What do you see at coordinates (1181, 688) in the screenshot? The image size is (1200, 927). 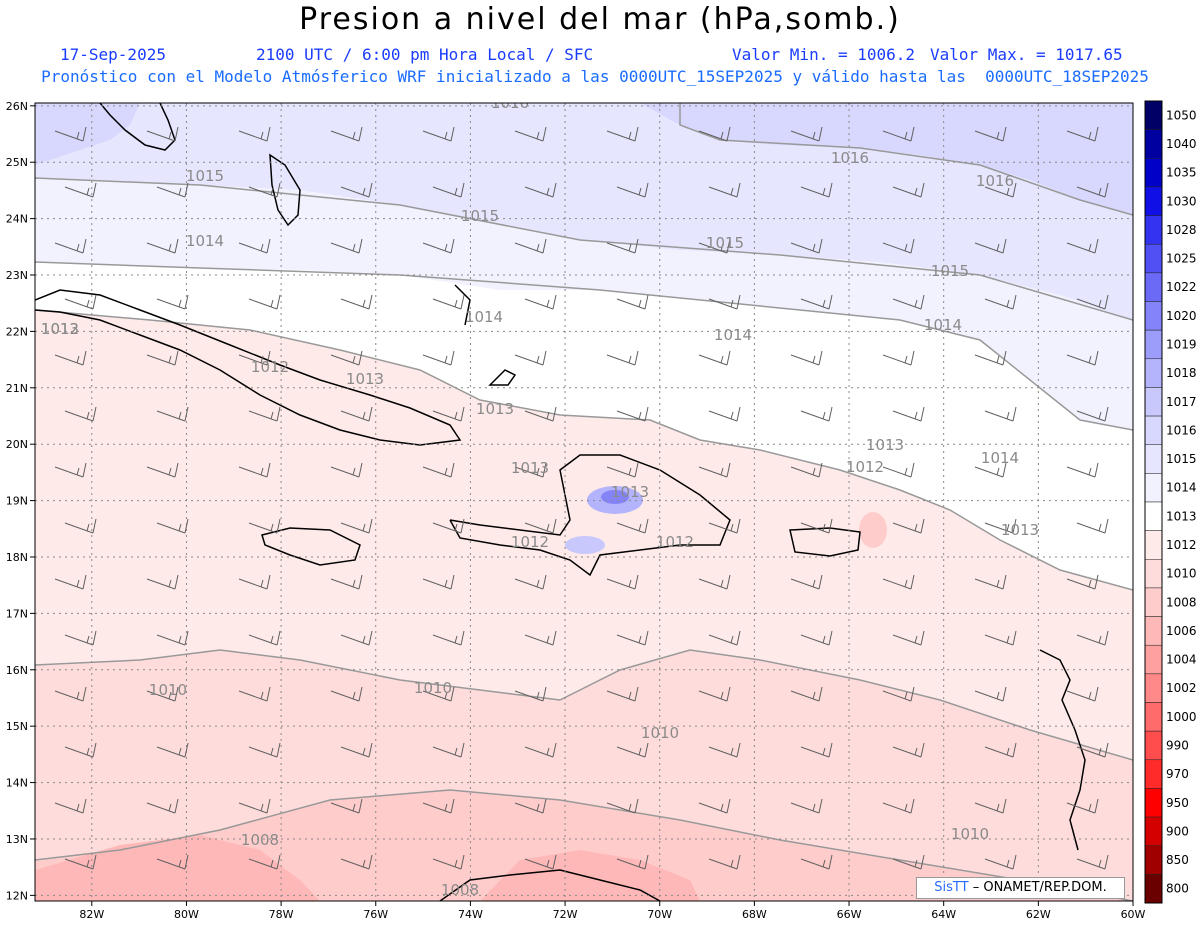 I see `colorbar-label: 1002` at bounding box center [1181, 688].